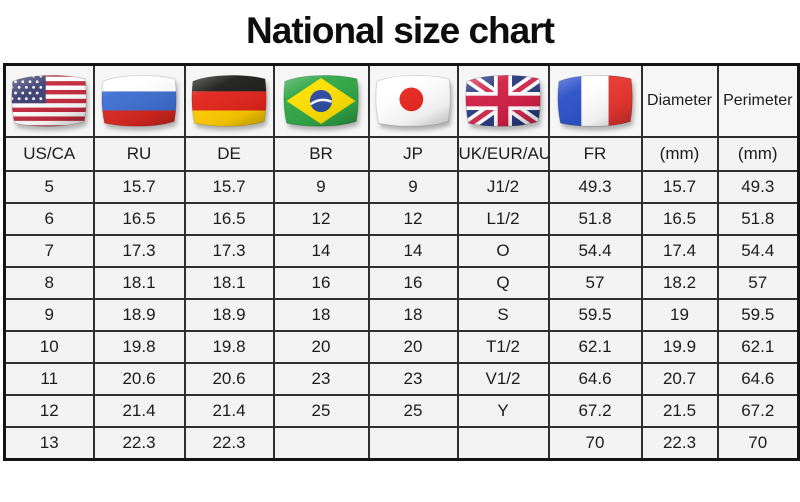 Image resolution: width=800 pixels, height=502 pixels. I want to click on size-cell: J1/2, so click(503, 187).